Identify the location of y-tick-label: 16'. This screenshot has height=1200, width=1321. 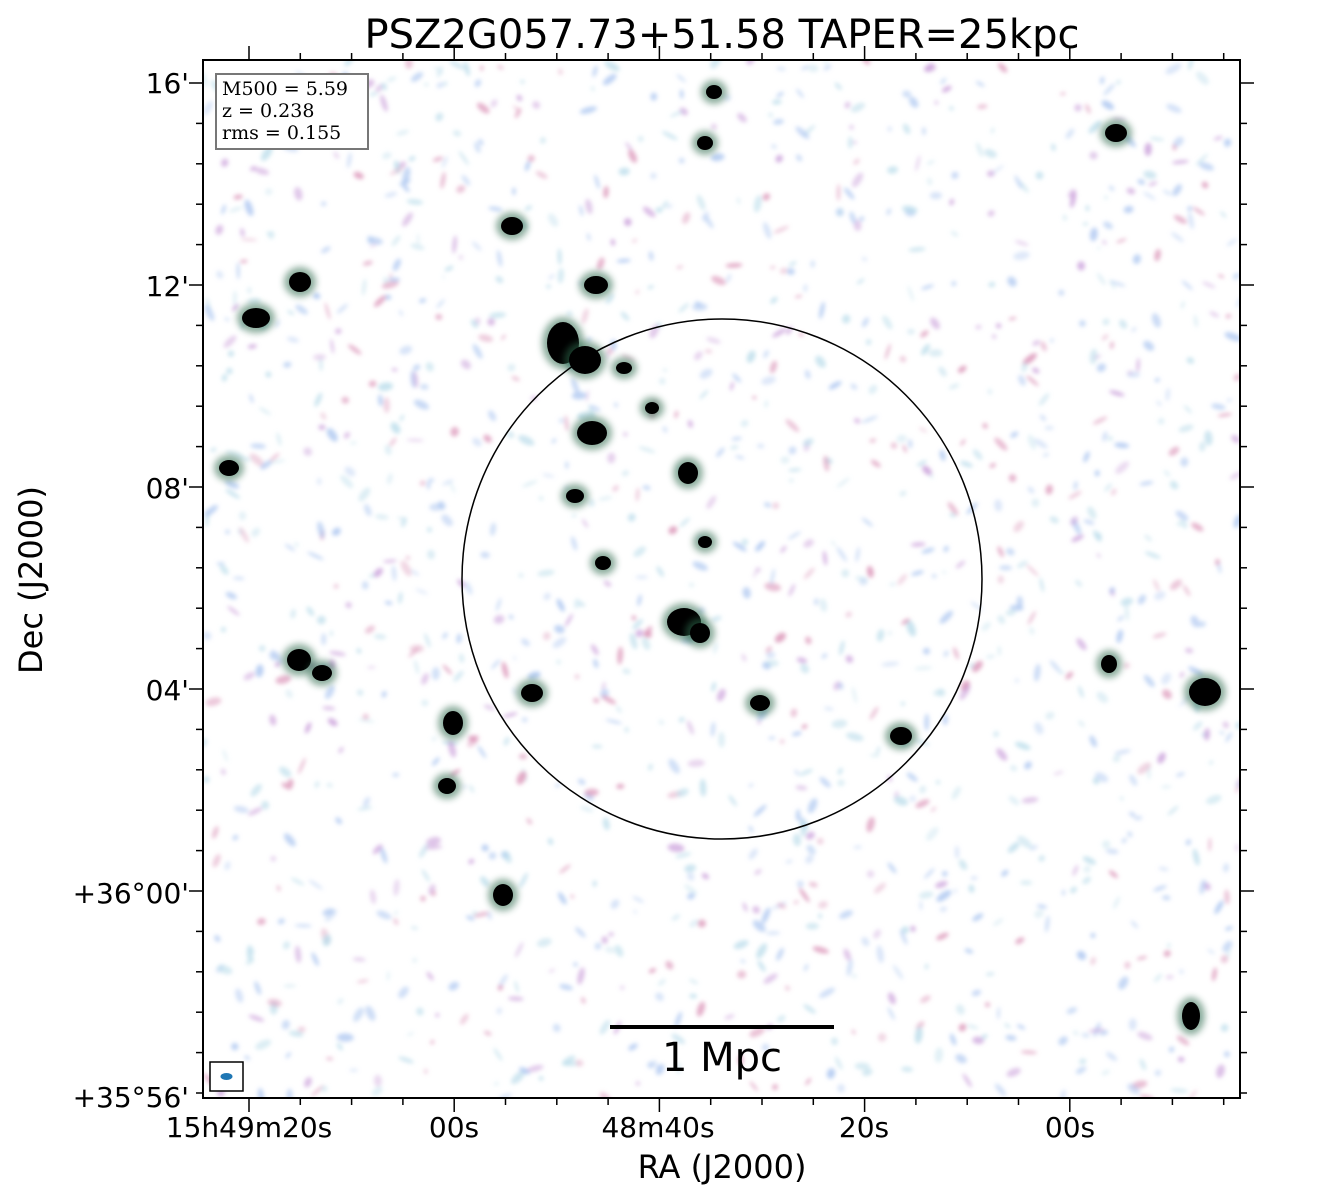
(167, 83).